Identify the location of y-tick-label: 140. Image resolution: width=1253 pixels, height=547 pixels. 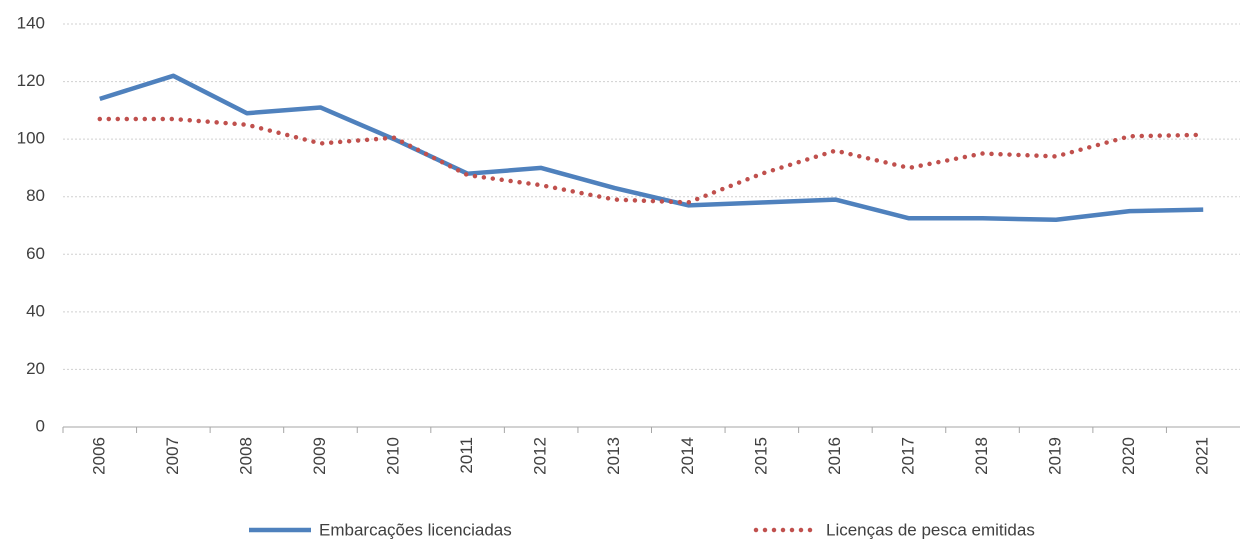
(31, 22).